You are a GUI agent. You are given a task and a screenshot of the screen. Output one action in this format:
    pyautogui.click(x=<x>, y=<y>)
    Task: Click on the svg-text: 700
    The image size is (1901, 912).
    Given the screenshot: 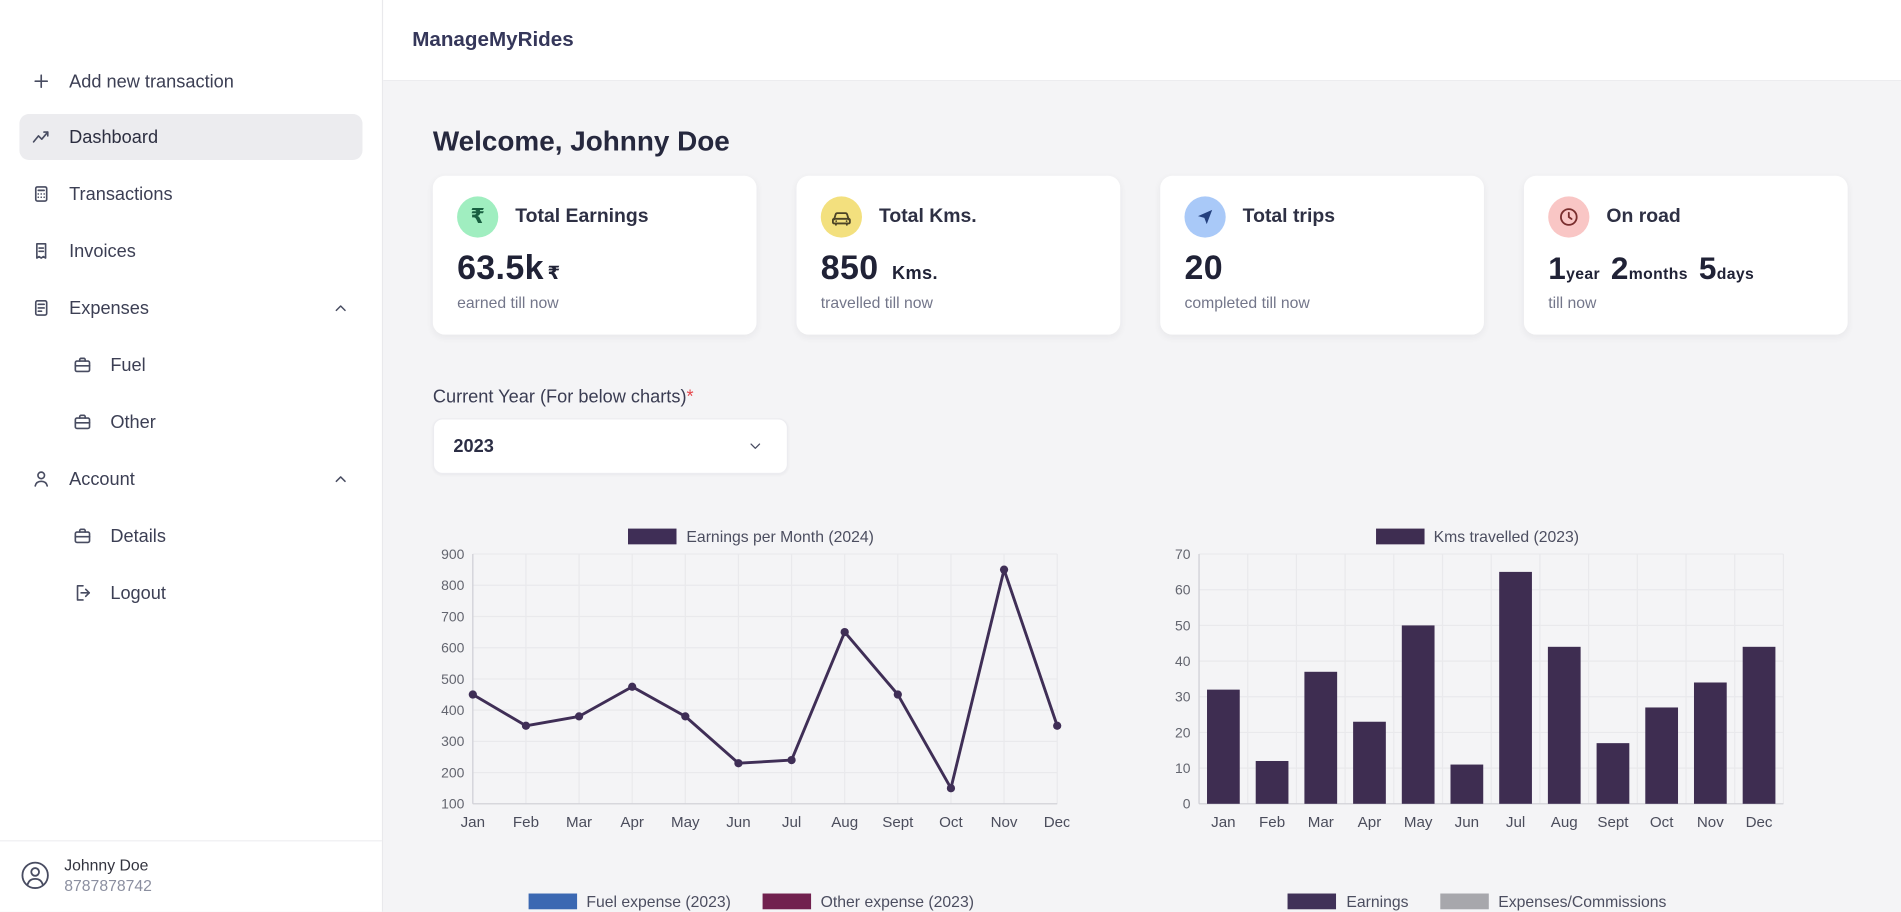 What is the action you would take?
    pyautogui.click(x=453, y=616)
    